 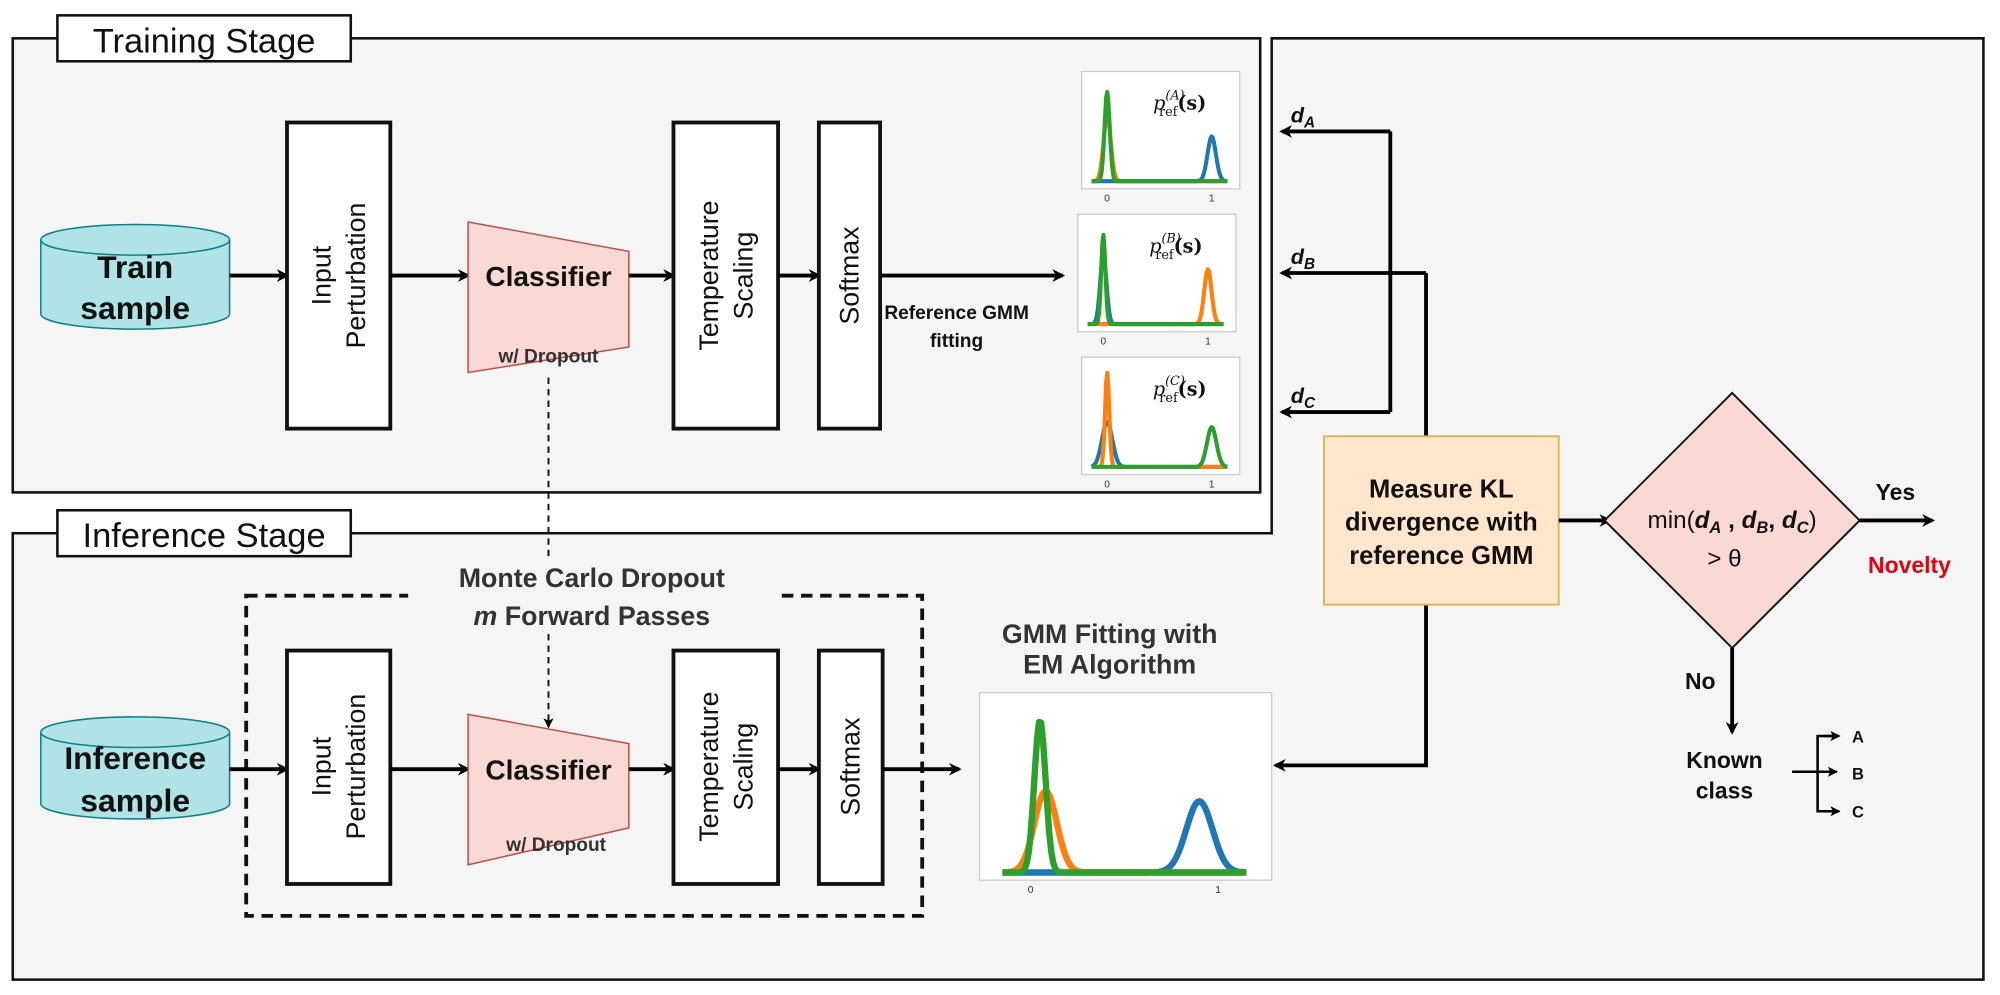 I want to click on train-sample-label-2: sample, so click(x=135, y=308).